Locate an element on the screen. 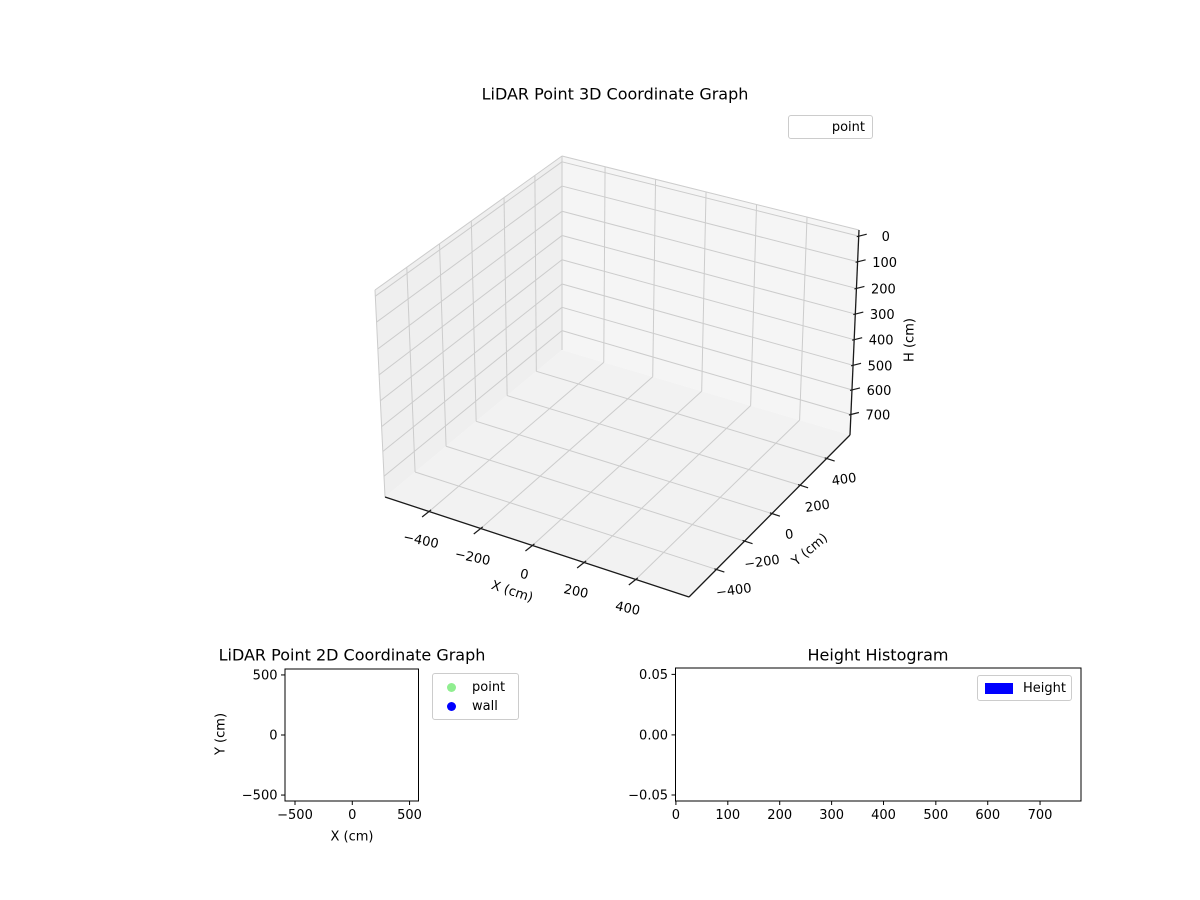 This screenshot has height=900, width=1200. plot3d-y-tick-label: −400 is located at coordinates (733, 591).